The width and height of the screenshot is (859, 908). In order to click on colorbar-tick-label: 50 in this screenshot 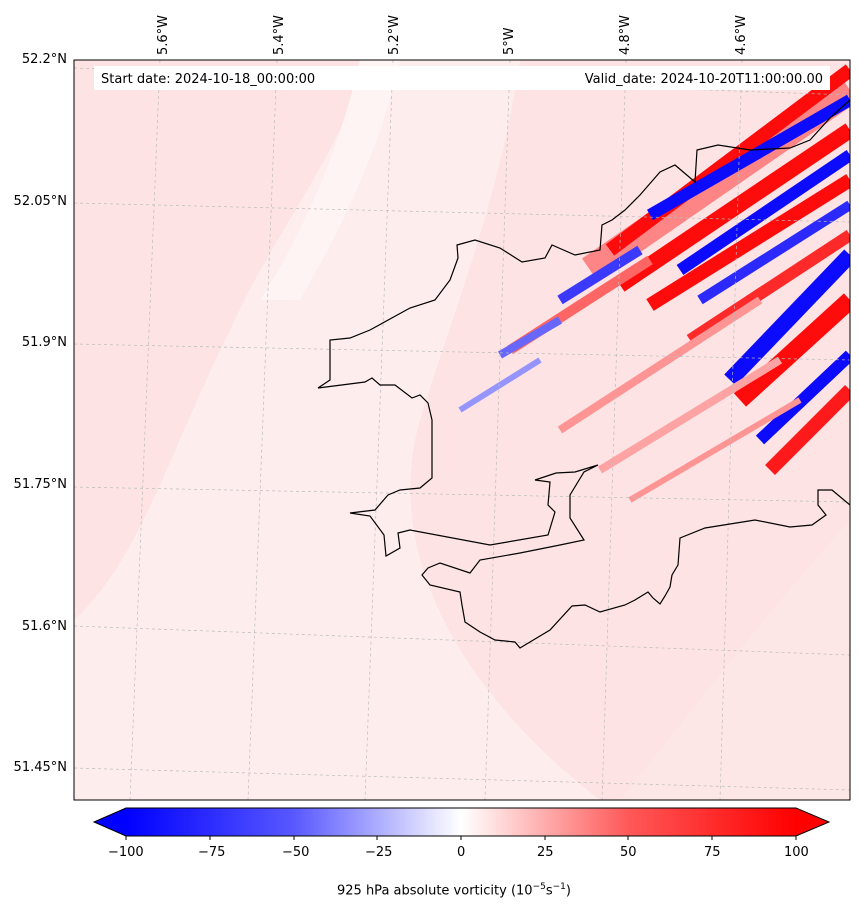, I will do `click(628, 852)`.